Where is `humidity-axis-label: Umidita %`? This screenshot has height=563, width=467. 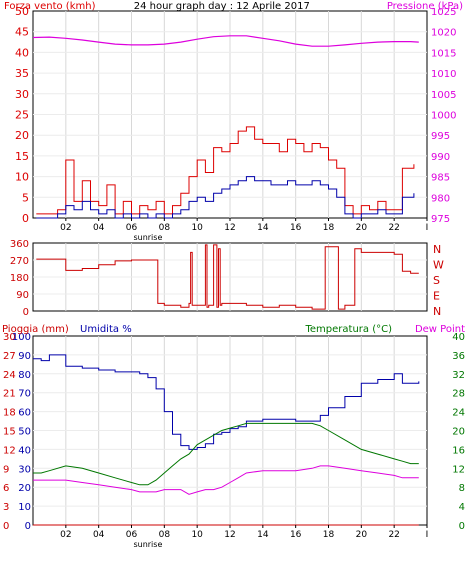
humidity-axis-label: Umidita % is located at coordinates (106, 329).